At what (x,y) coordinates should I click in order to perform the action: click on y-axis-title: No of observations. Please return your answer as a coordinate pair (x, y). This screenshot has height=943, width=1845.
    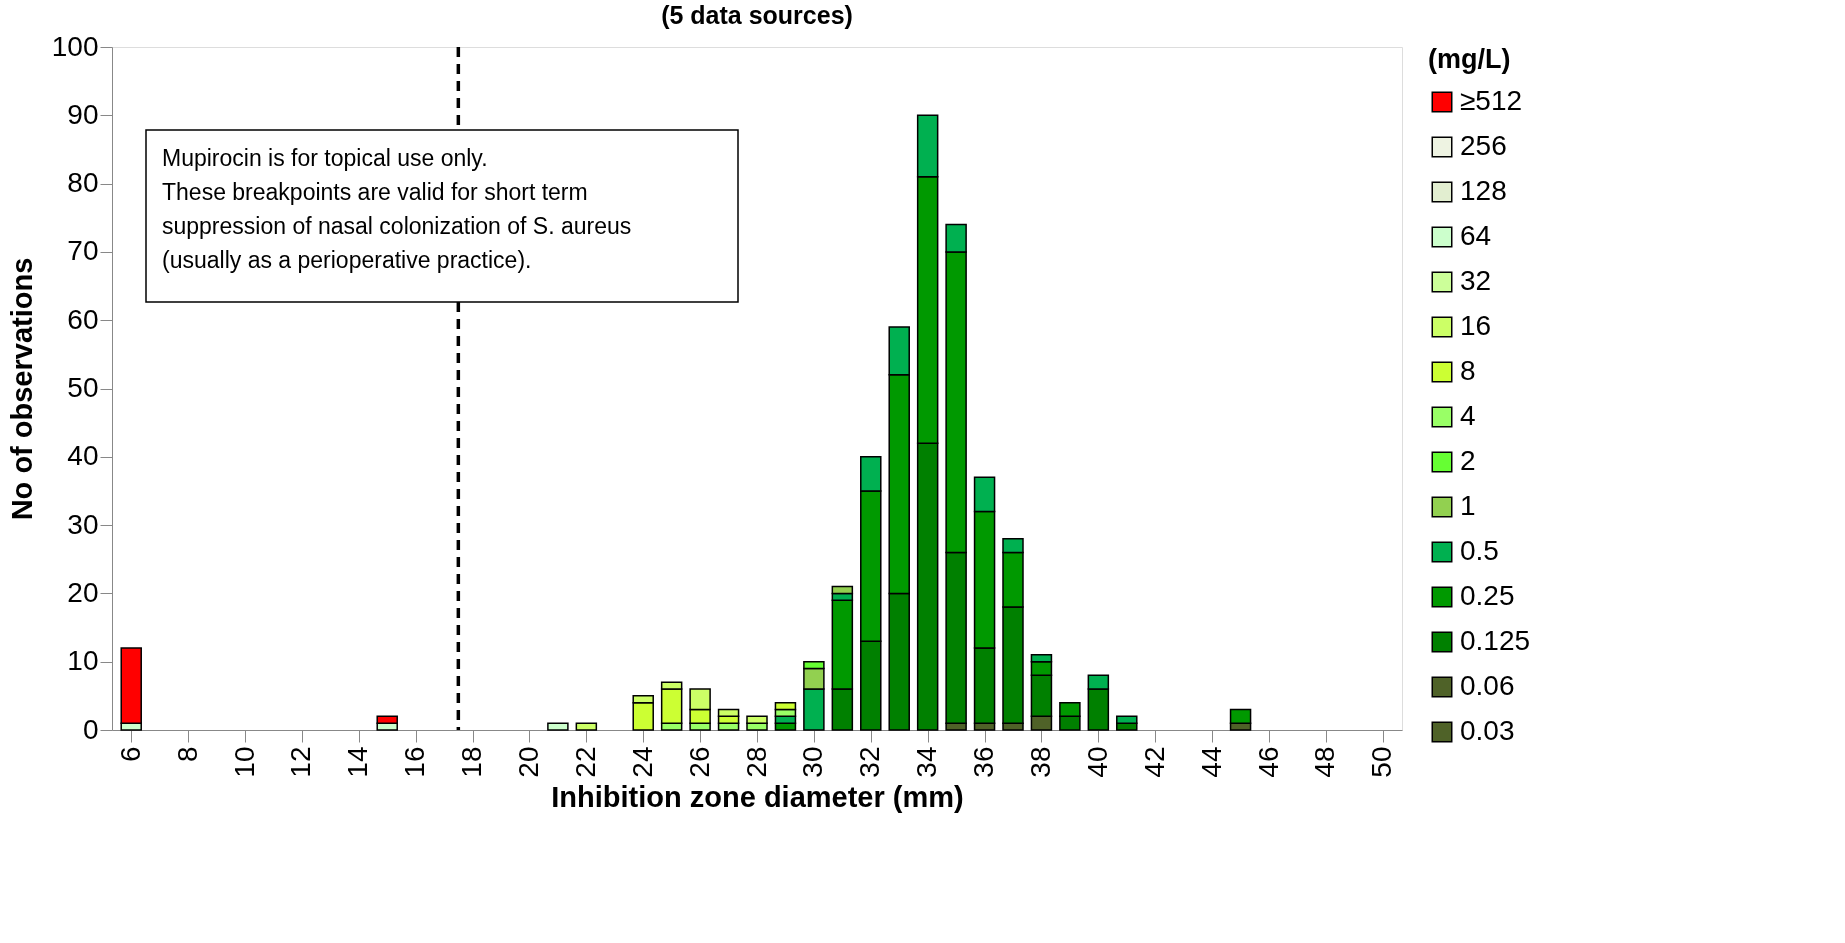
    Looking at the image, I should click on (21, 389).